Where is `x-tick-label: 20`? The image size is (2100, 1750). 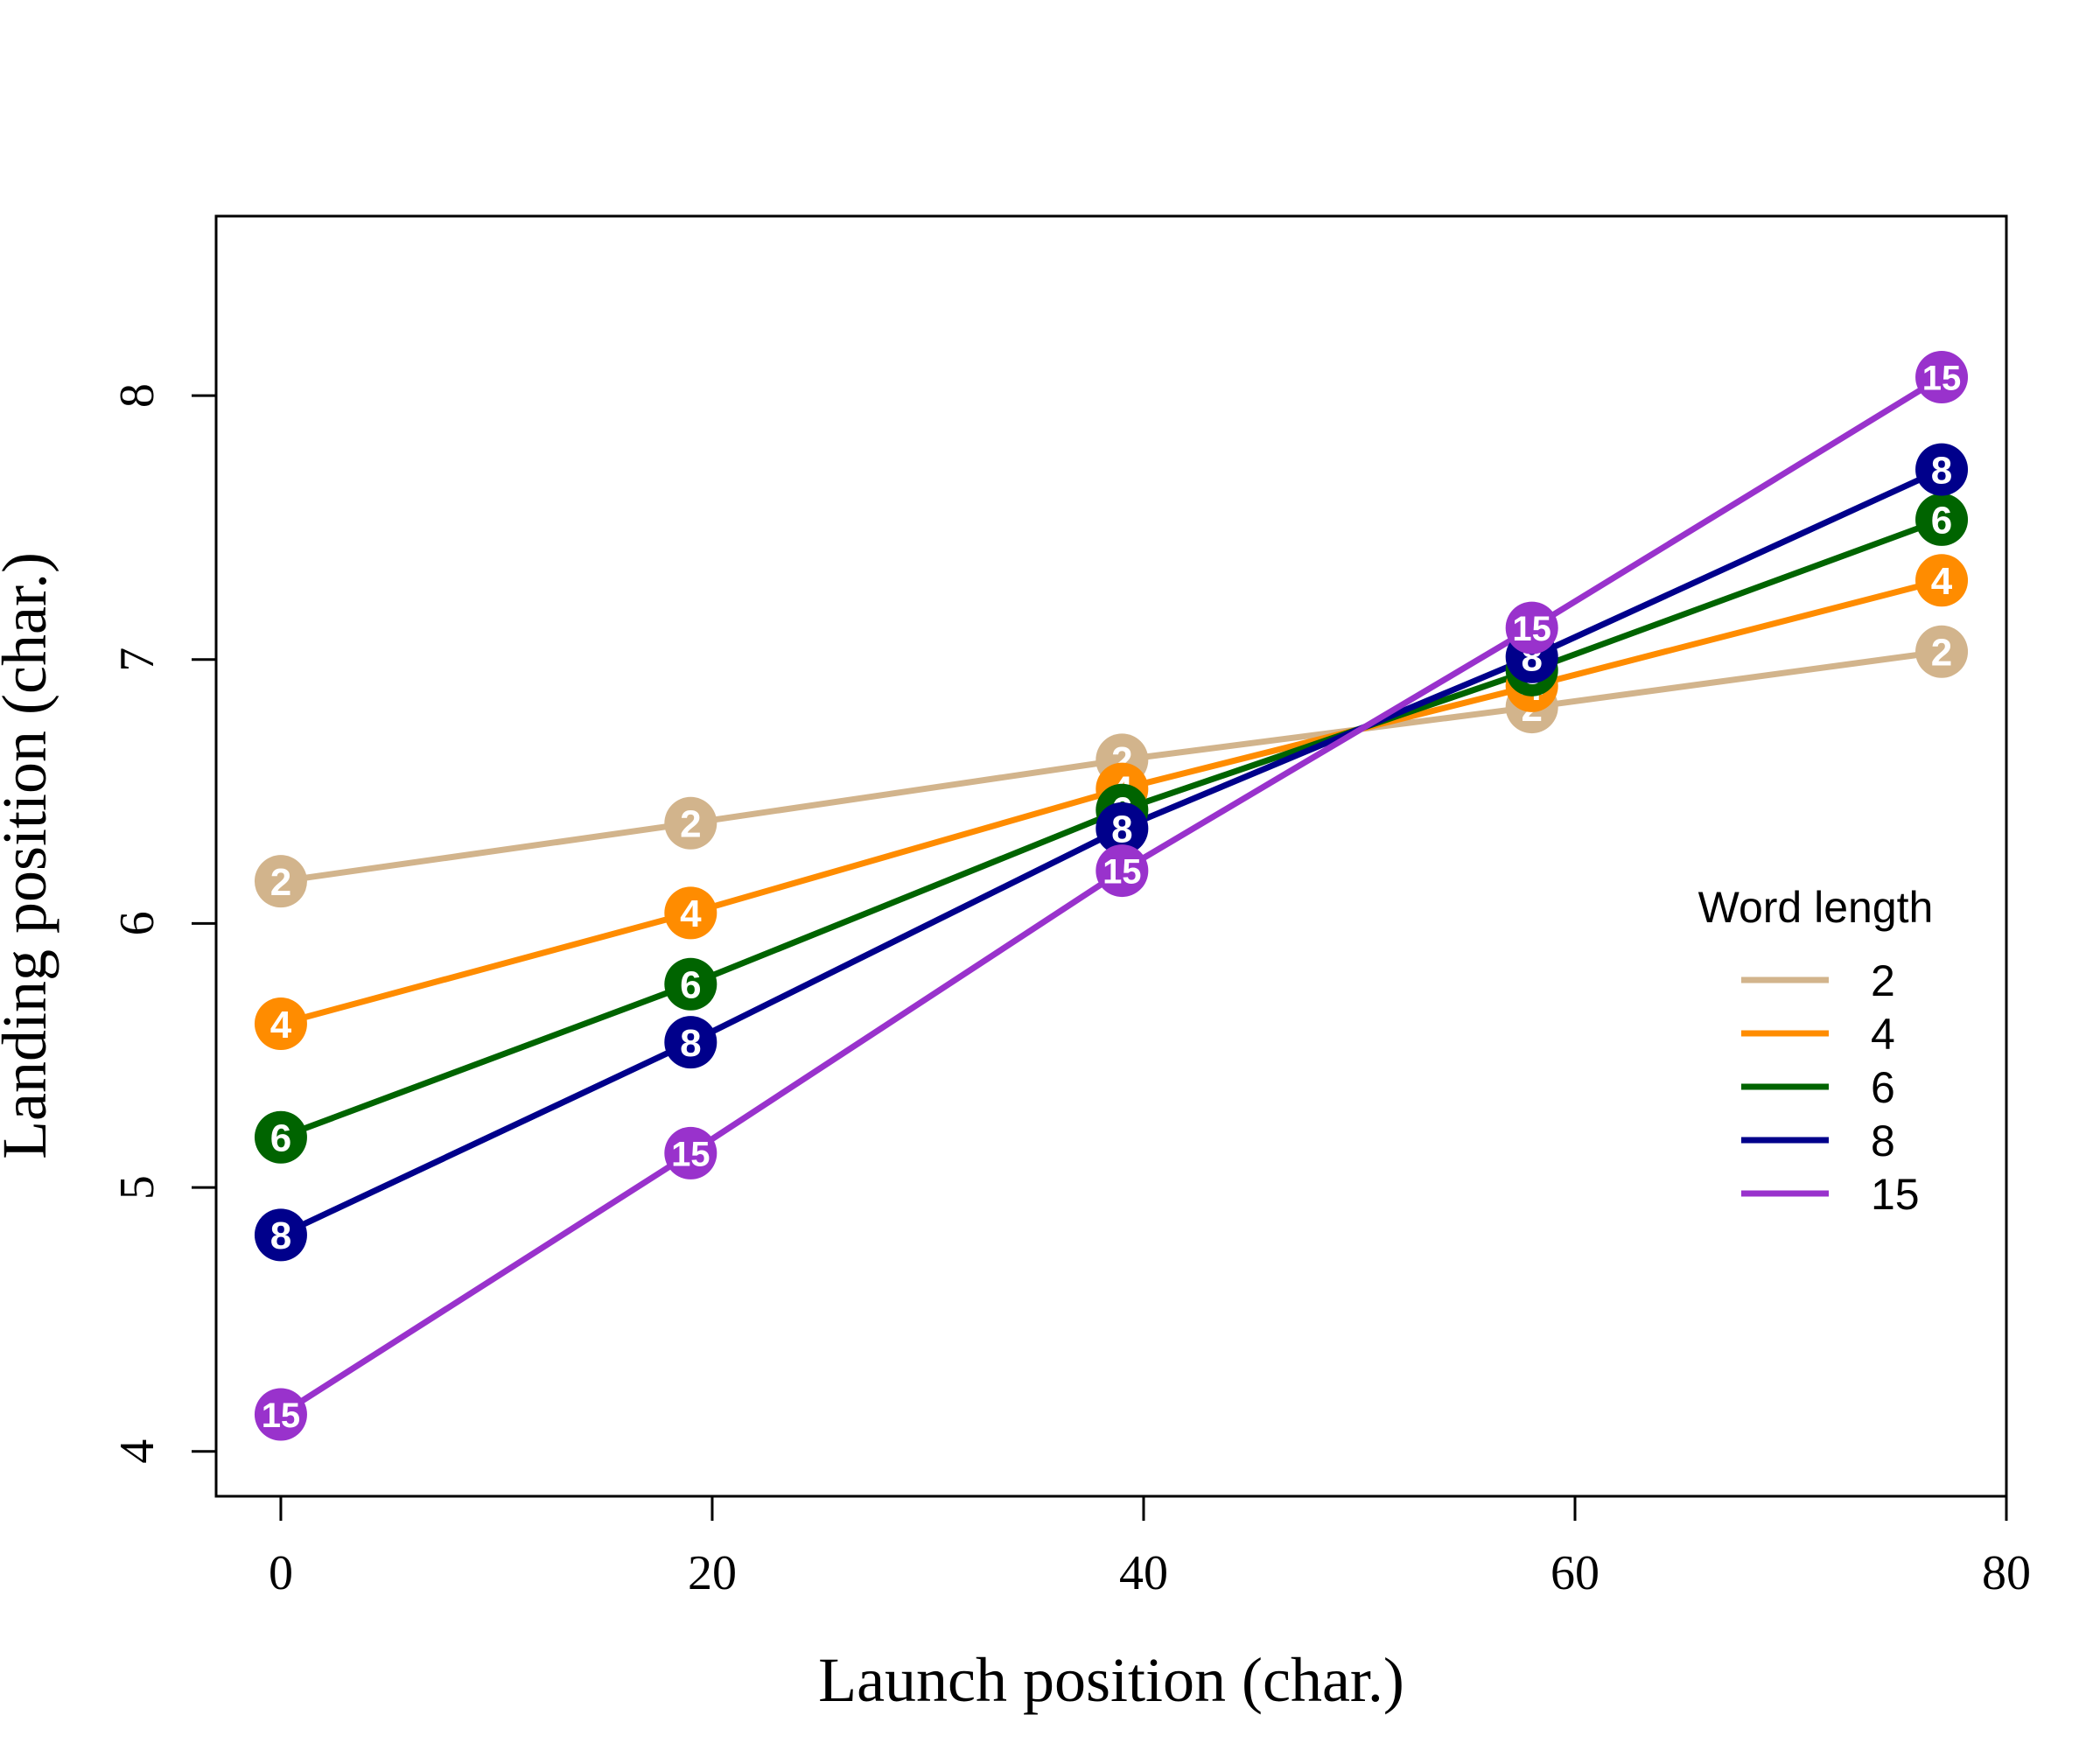 x-tick-label: 20 is located at coordinates (712, 1573).